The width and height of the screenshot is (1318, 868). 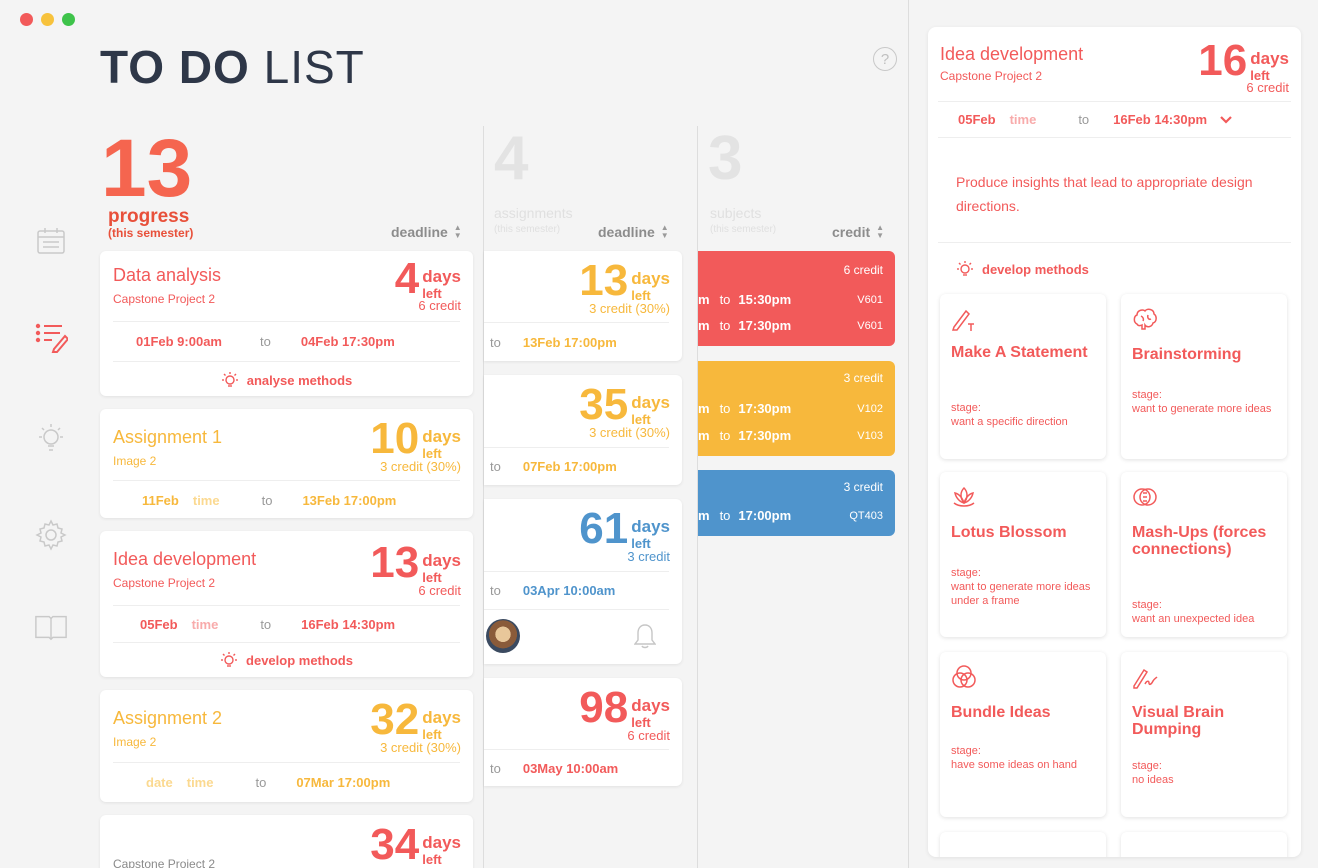 I want to click on method-name: Make A Statement, so click(x=1019, y=352).